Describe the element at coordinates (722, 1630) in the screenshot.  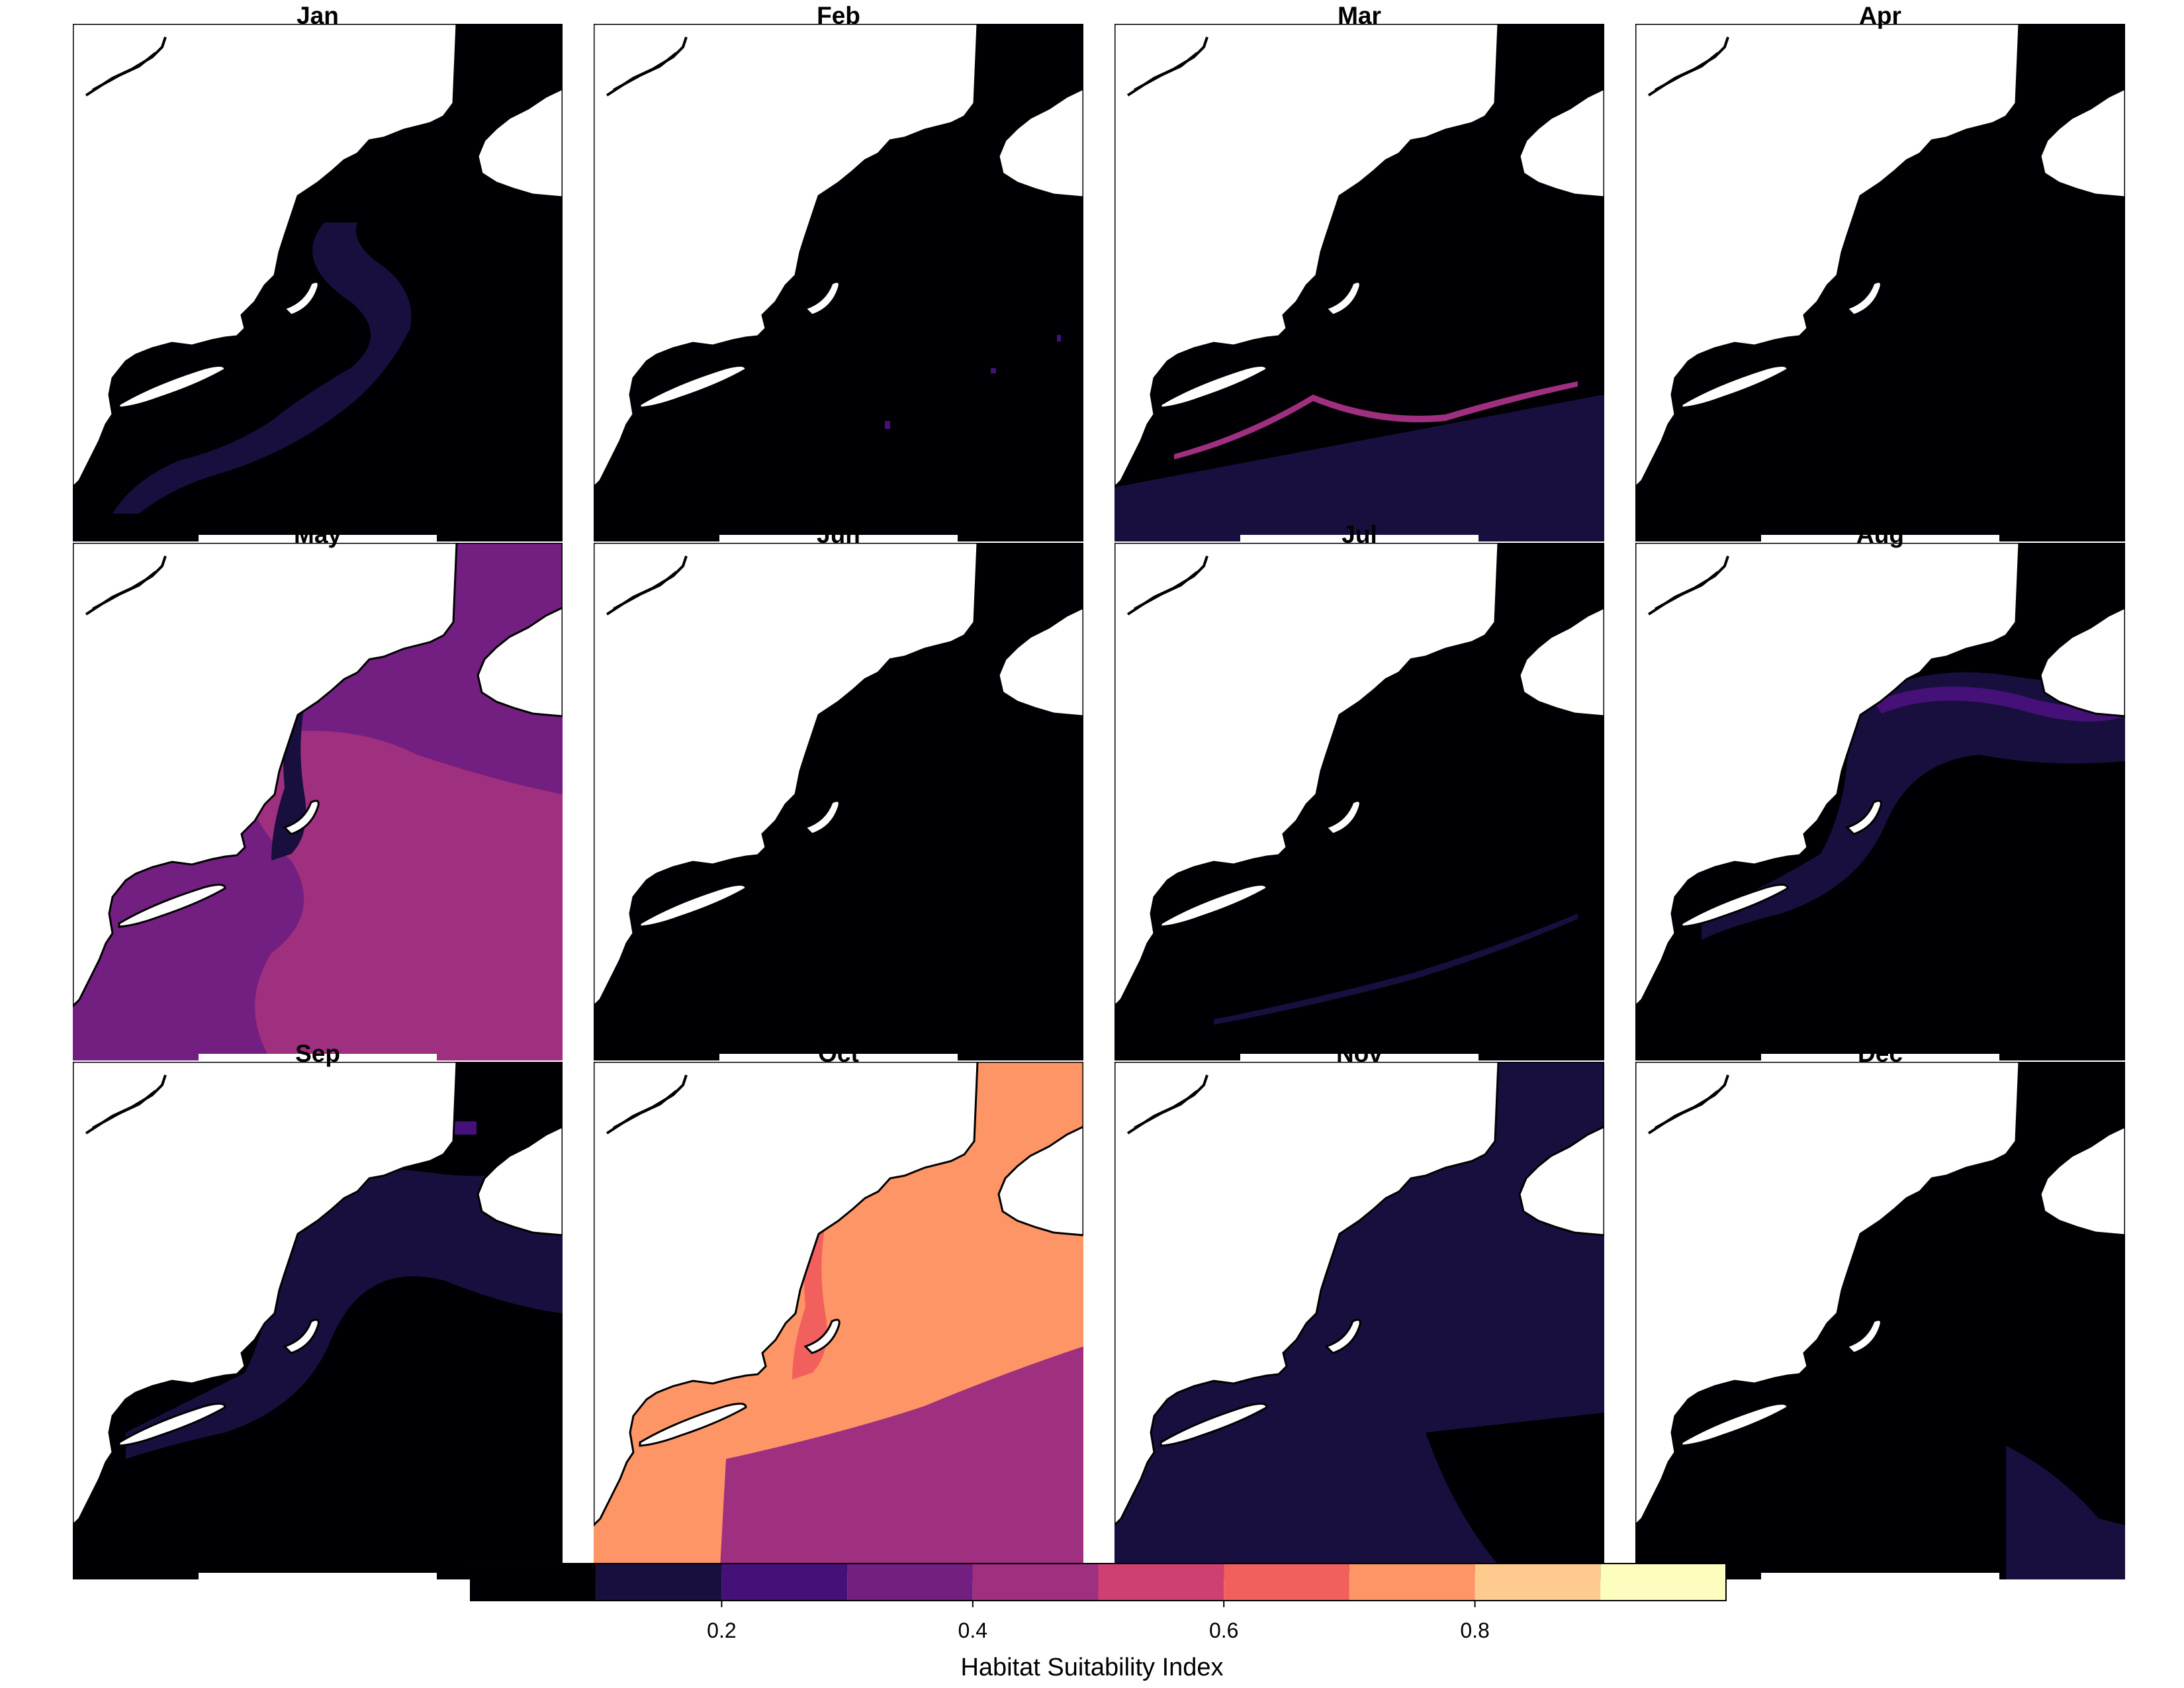
I see `colorbar-tick-label: 0.2` at that location.